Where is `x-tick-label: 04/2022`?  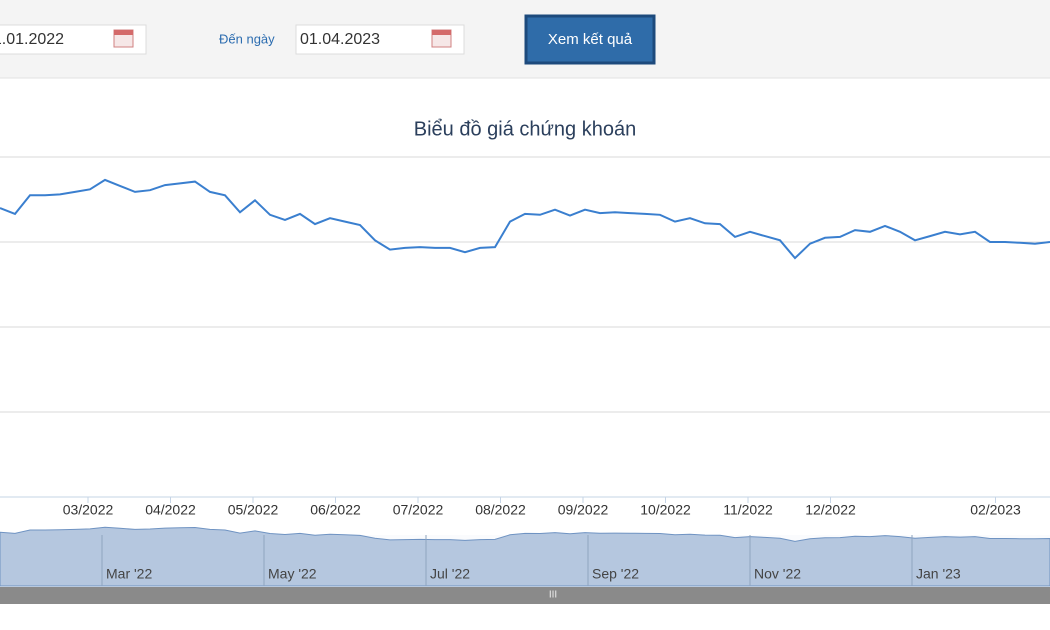 x-tick-label: 04/2022 is located at coordinates (170, 510).